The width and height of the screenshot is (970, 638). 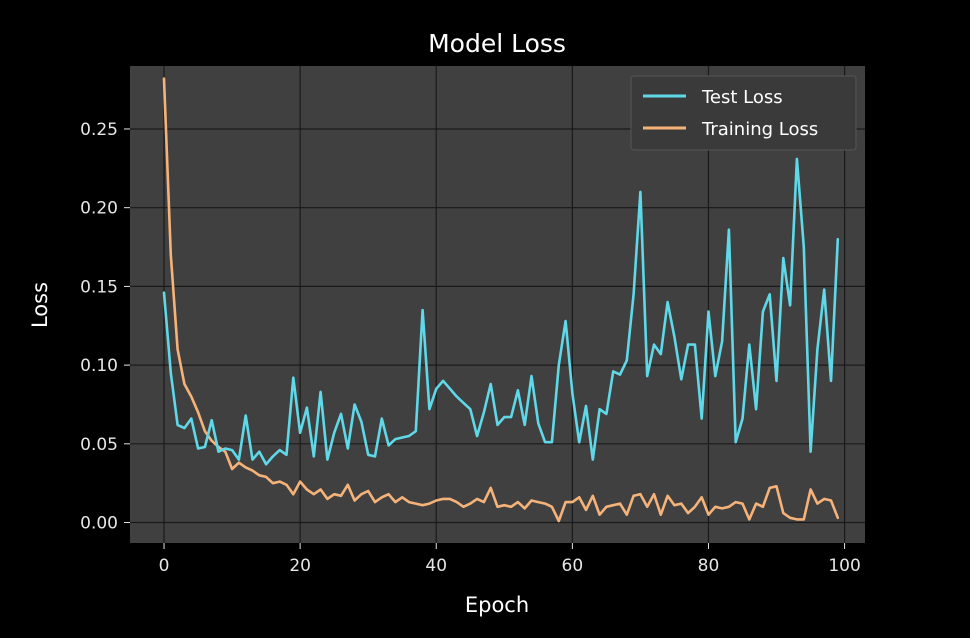 What do you see at coordinates (436, 566) in the screenshot?
I see `x-tick-label: 40` at bounding box center [436, 566].